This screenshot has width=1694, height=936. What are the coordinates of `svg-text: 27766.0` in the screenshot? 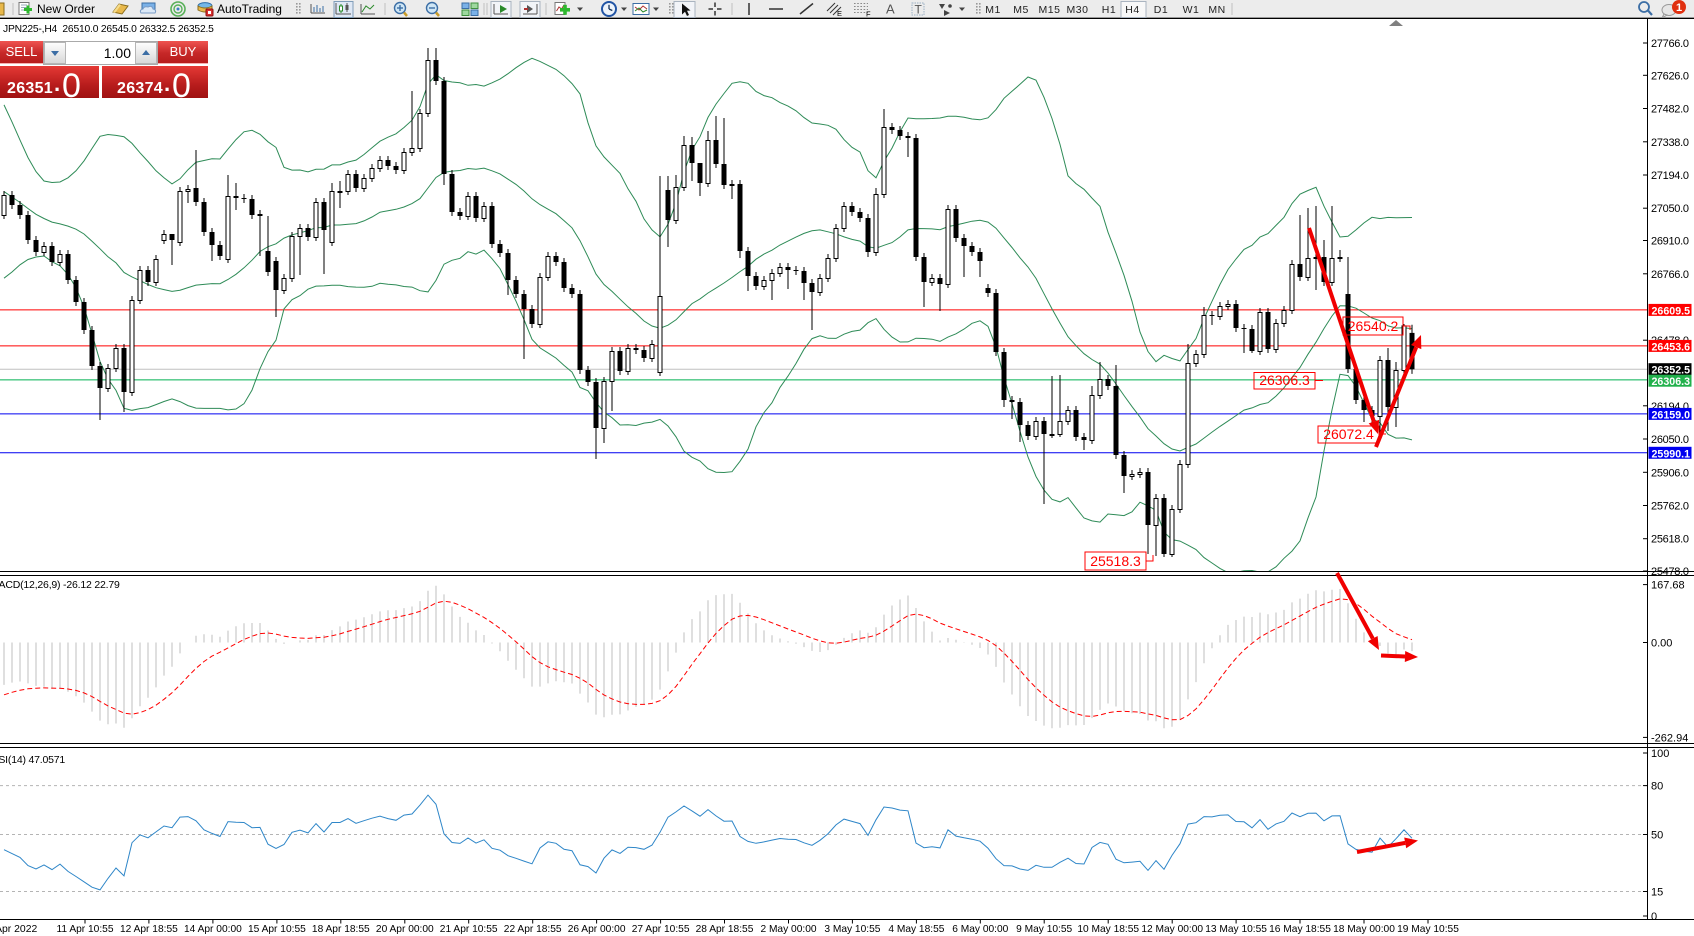 It's located at (1670, 44).